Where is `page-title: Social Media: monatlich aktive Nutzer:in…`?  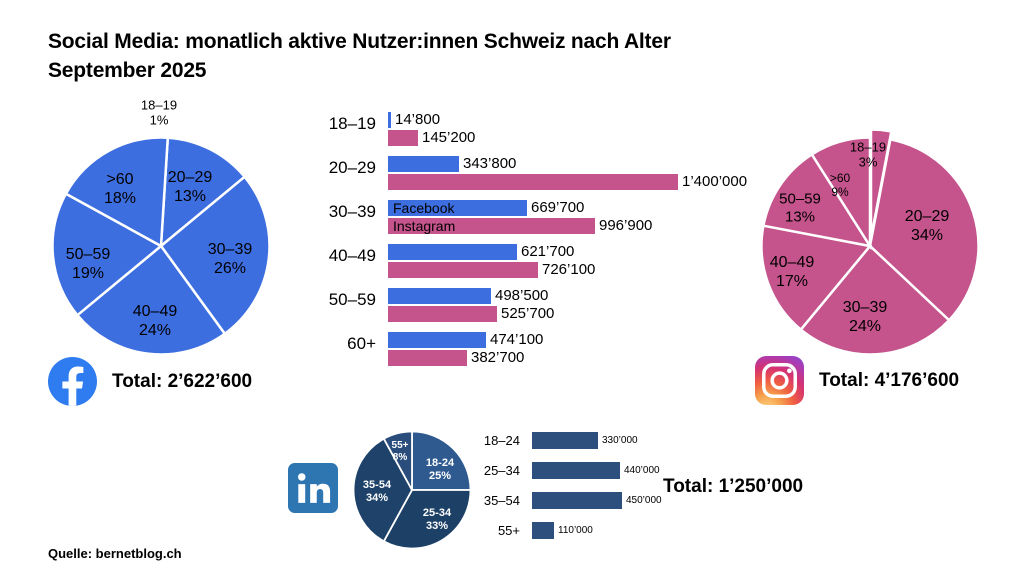 page-title: Social Media: monatlich aktive Nutzer:in… is located at coordinates (359, 56).